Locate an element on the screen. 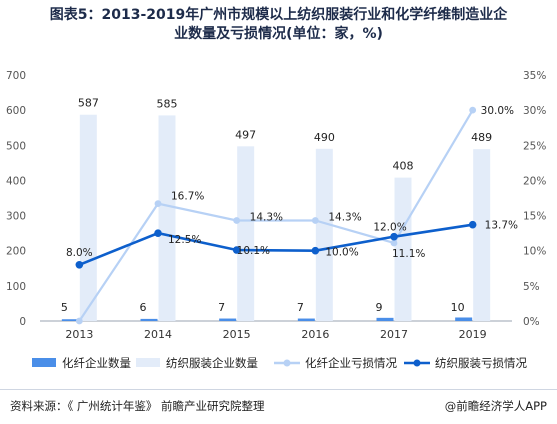  chart-title-line-1: 图表5：2013-2019年广州市规模以上纺织服装行业和化学纤维制造业企 is located at coordinates (278, 15).